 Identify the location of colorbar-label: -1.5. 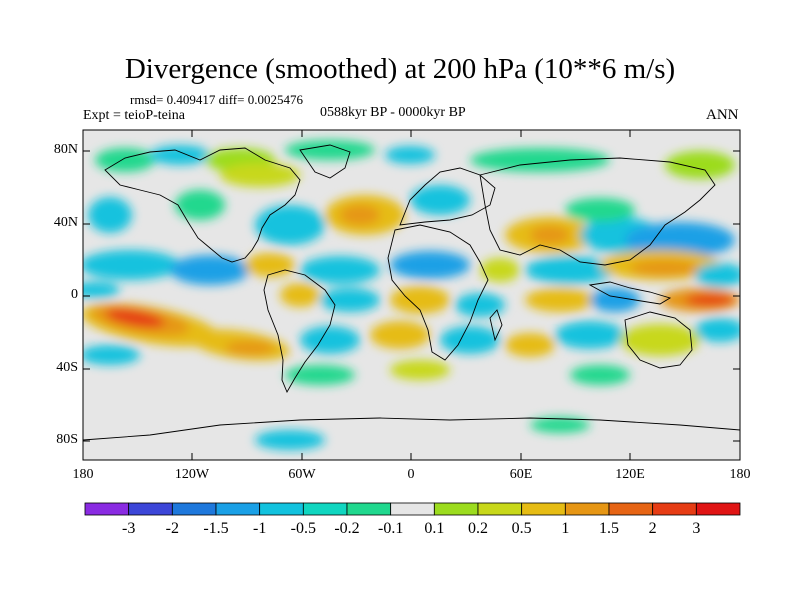
(216, 528).